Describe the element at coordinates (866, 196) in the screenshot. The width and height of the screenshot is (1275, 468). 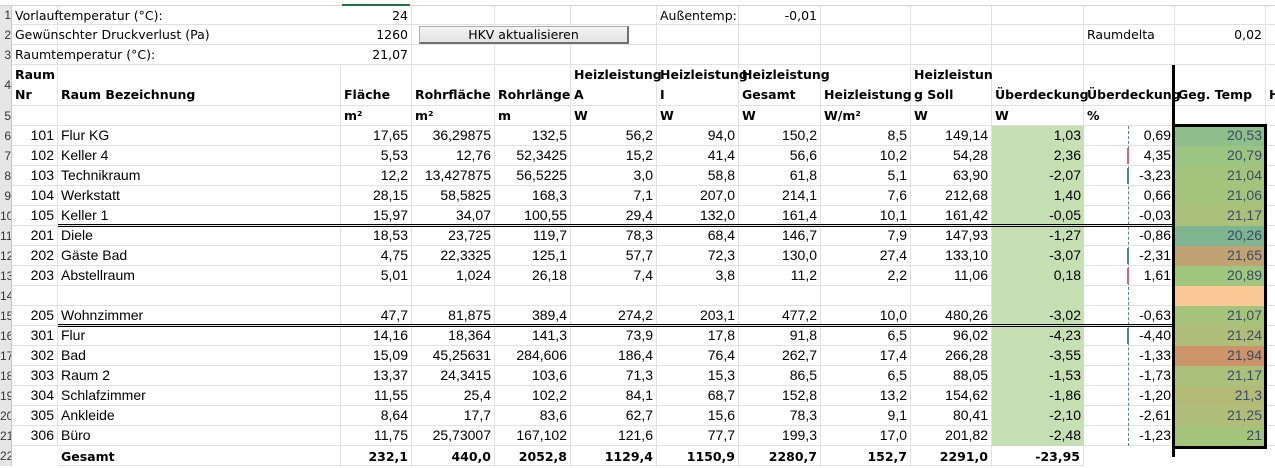
I see `cell-hl_m2: 7,6` at that location.